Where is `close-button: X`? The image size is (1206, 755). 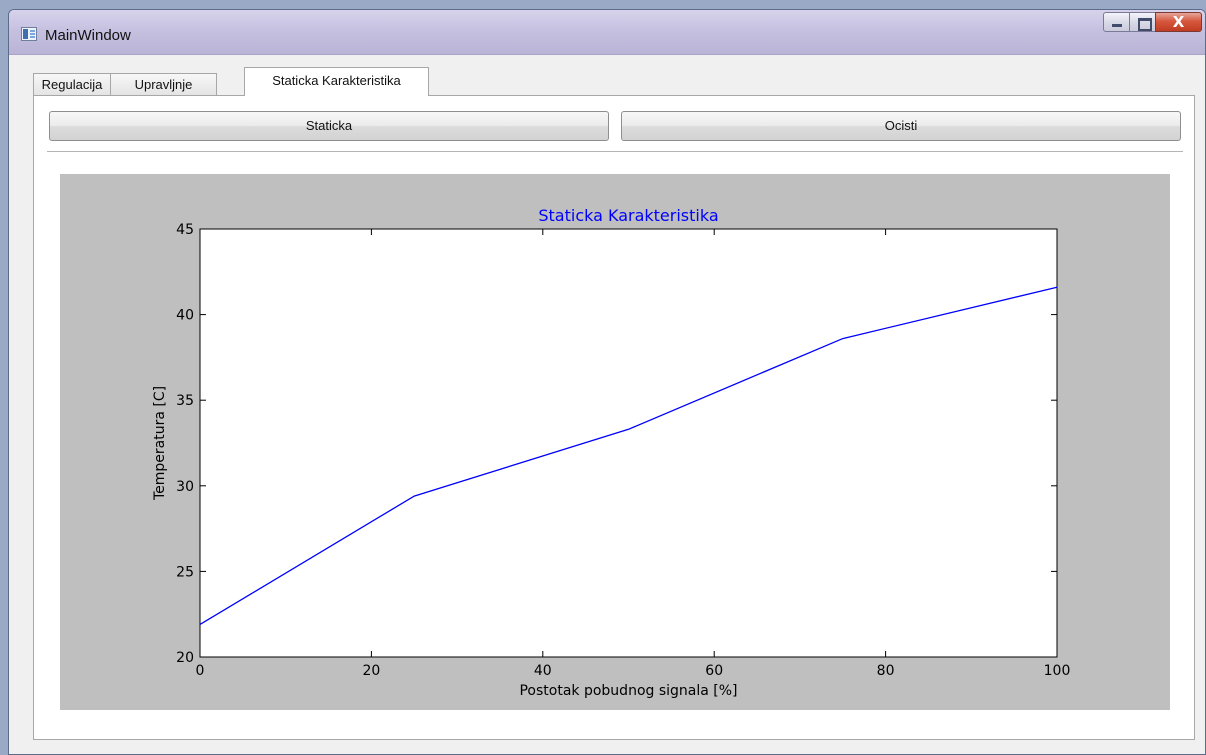
close-button: X is located at coordinates (1178, 22).